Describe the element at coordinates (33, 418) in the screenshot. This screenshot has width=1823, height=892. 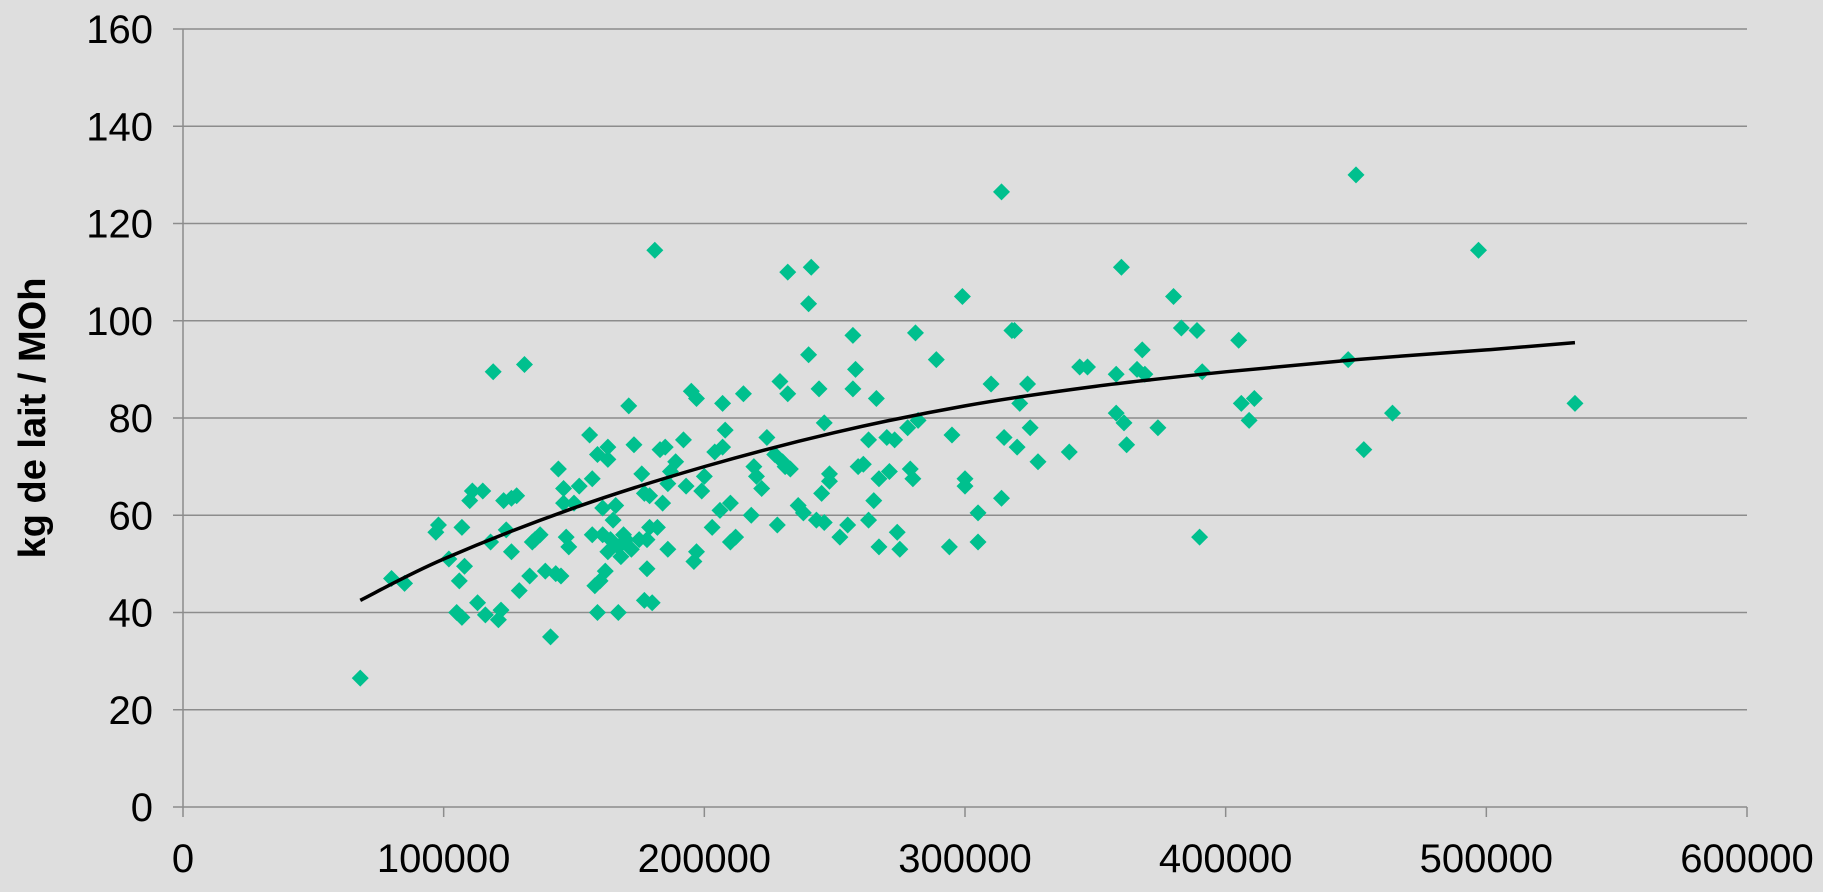
I see `y-axis-title: kg de lait / MOh` at that location.